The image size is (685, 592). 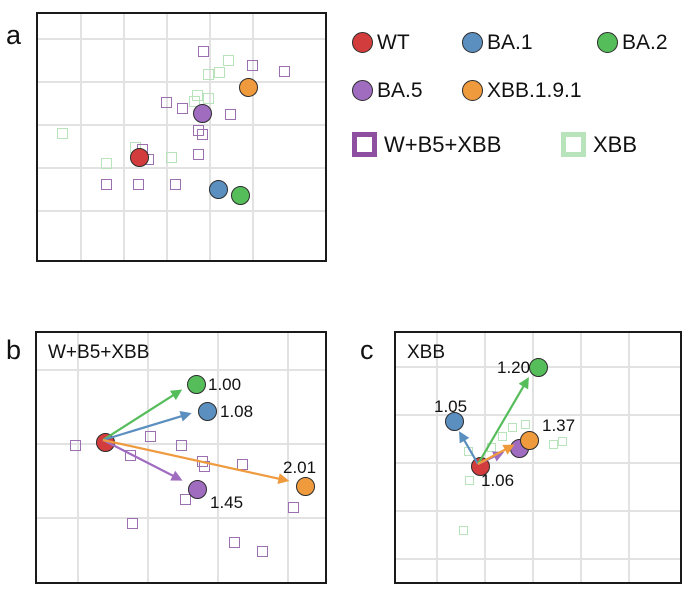 I want to click on legend-item-ba2: BA.2, so click(x=632, y=42).